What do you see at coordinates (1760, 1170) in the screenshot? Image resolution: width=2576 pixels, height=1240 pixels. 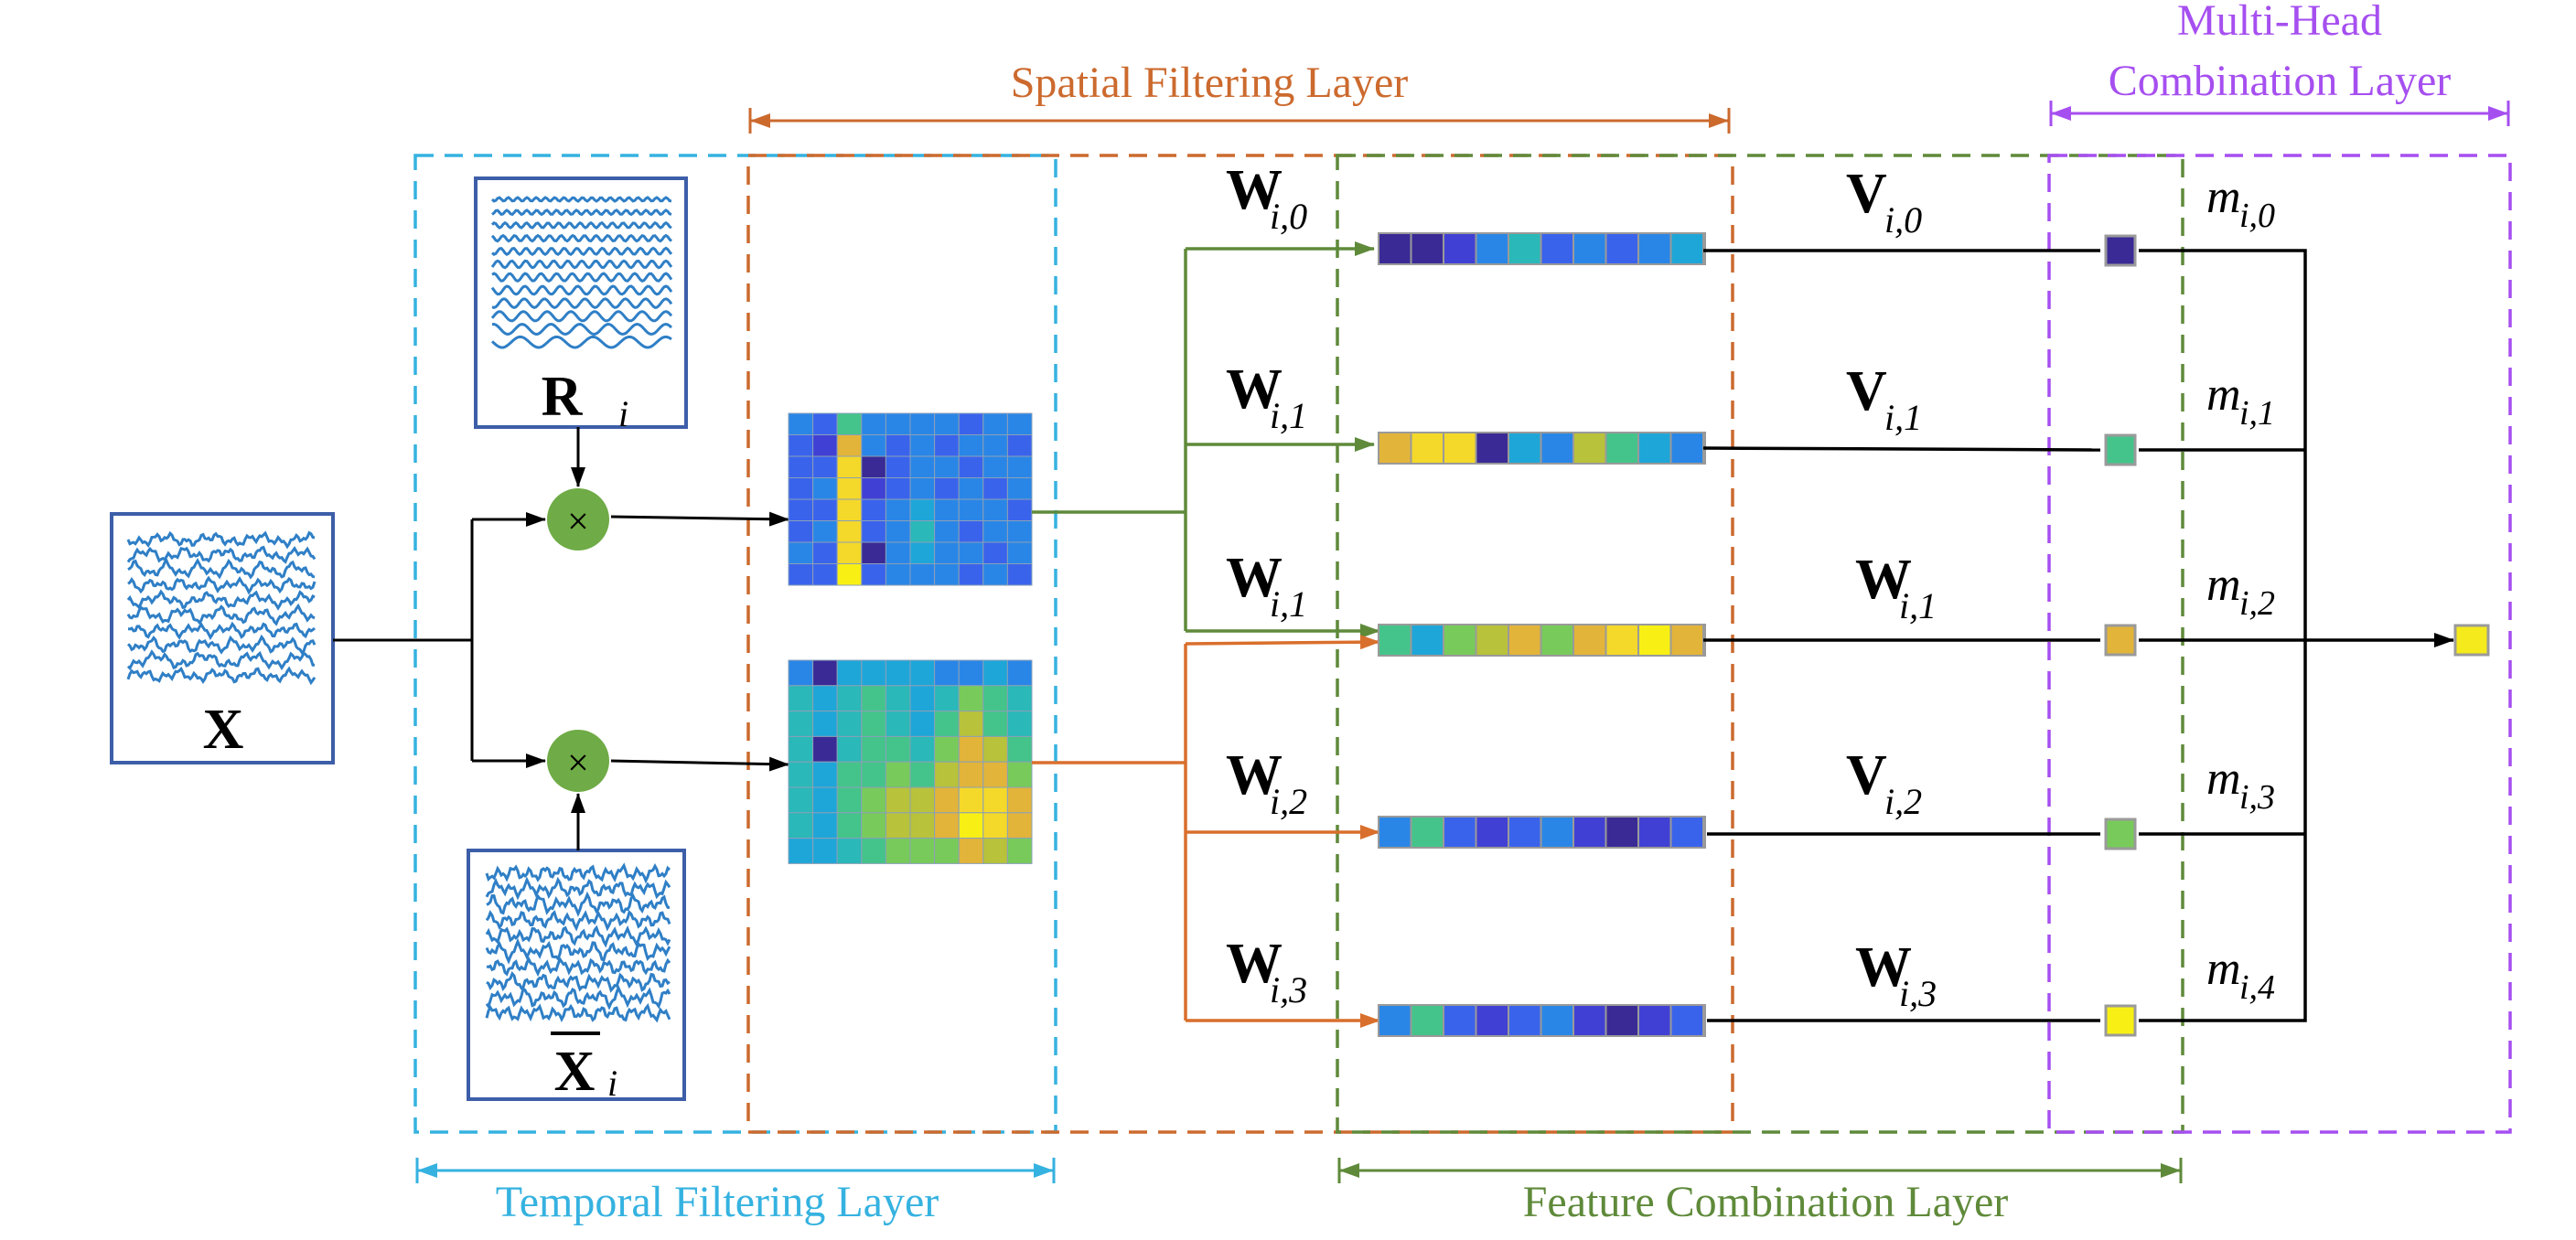 I see `feature-span` at bounding box center [1760, 1170].